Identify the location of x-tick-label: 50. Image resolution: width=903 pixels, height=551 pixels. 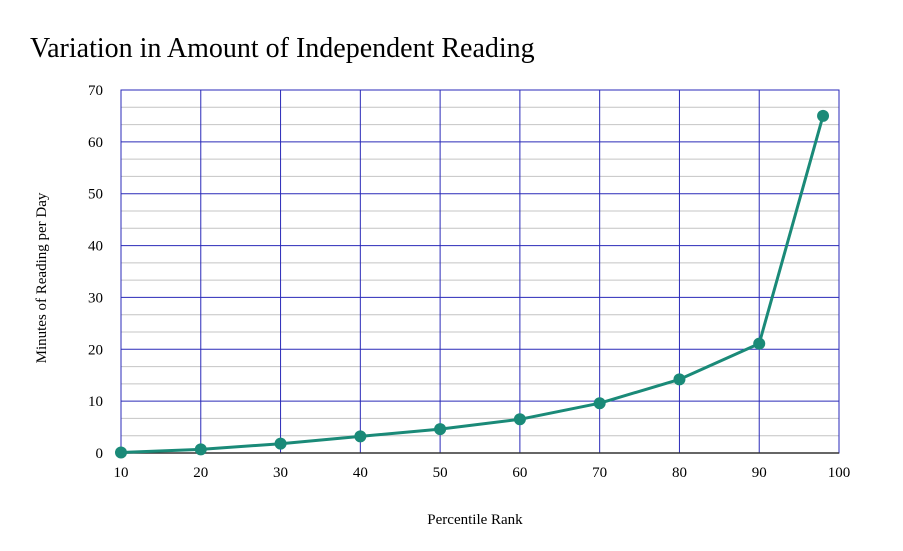
(440, 473).